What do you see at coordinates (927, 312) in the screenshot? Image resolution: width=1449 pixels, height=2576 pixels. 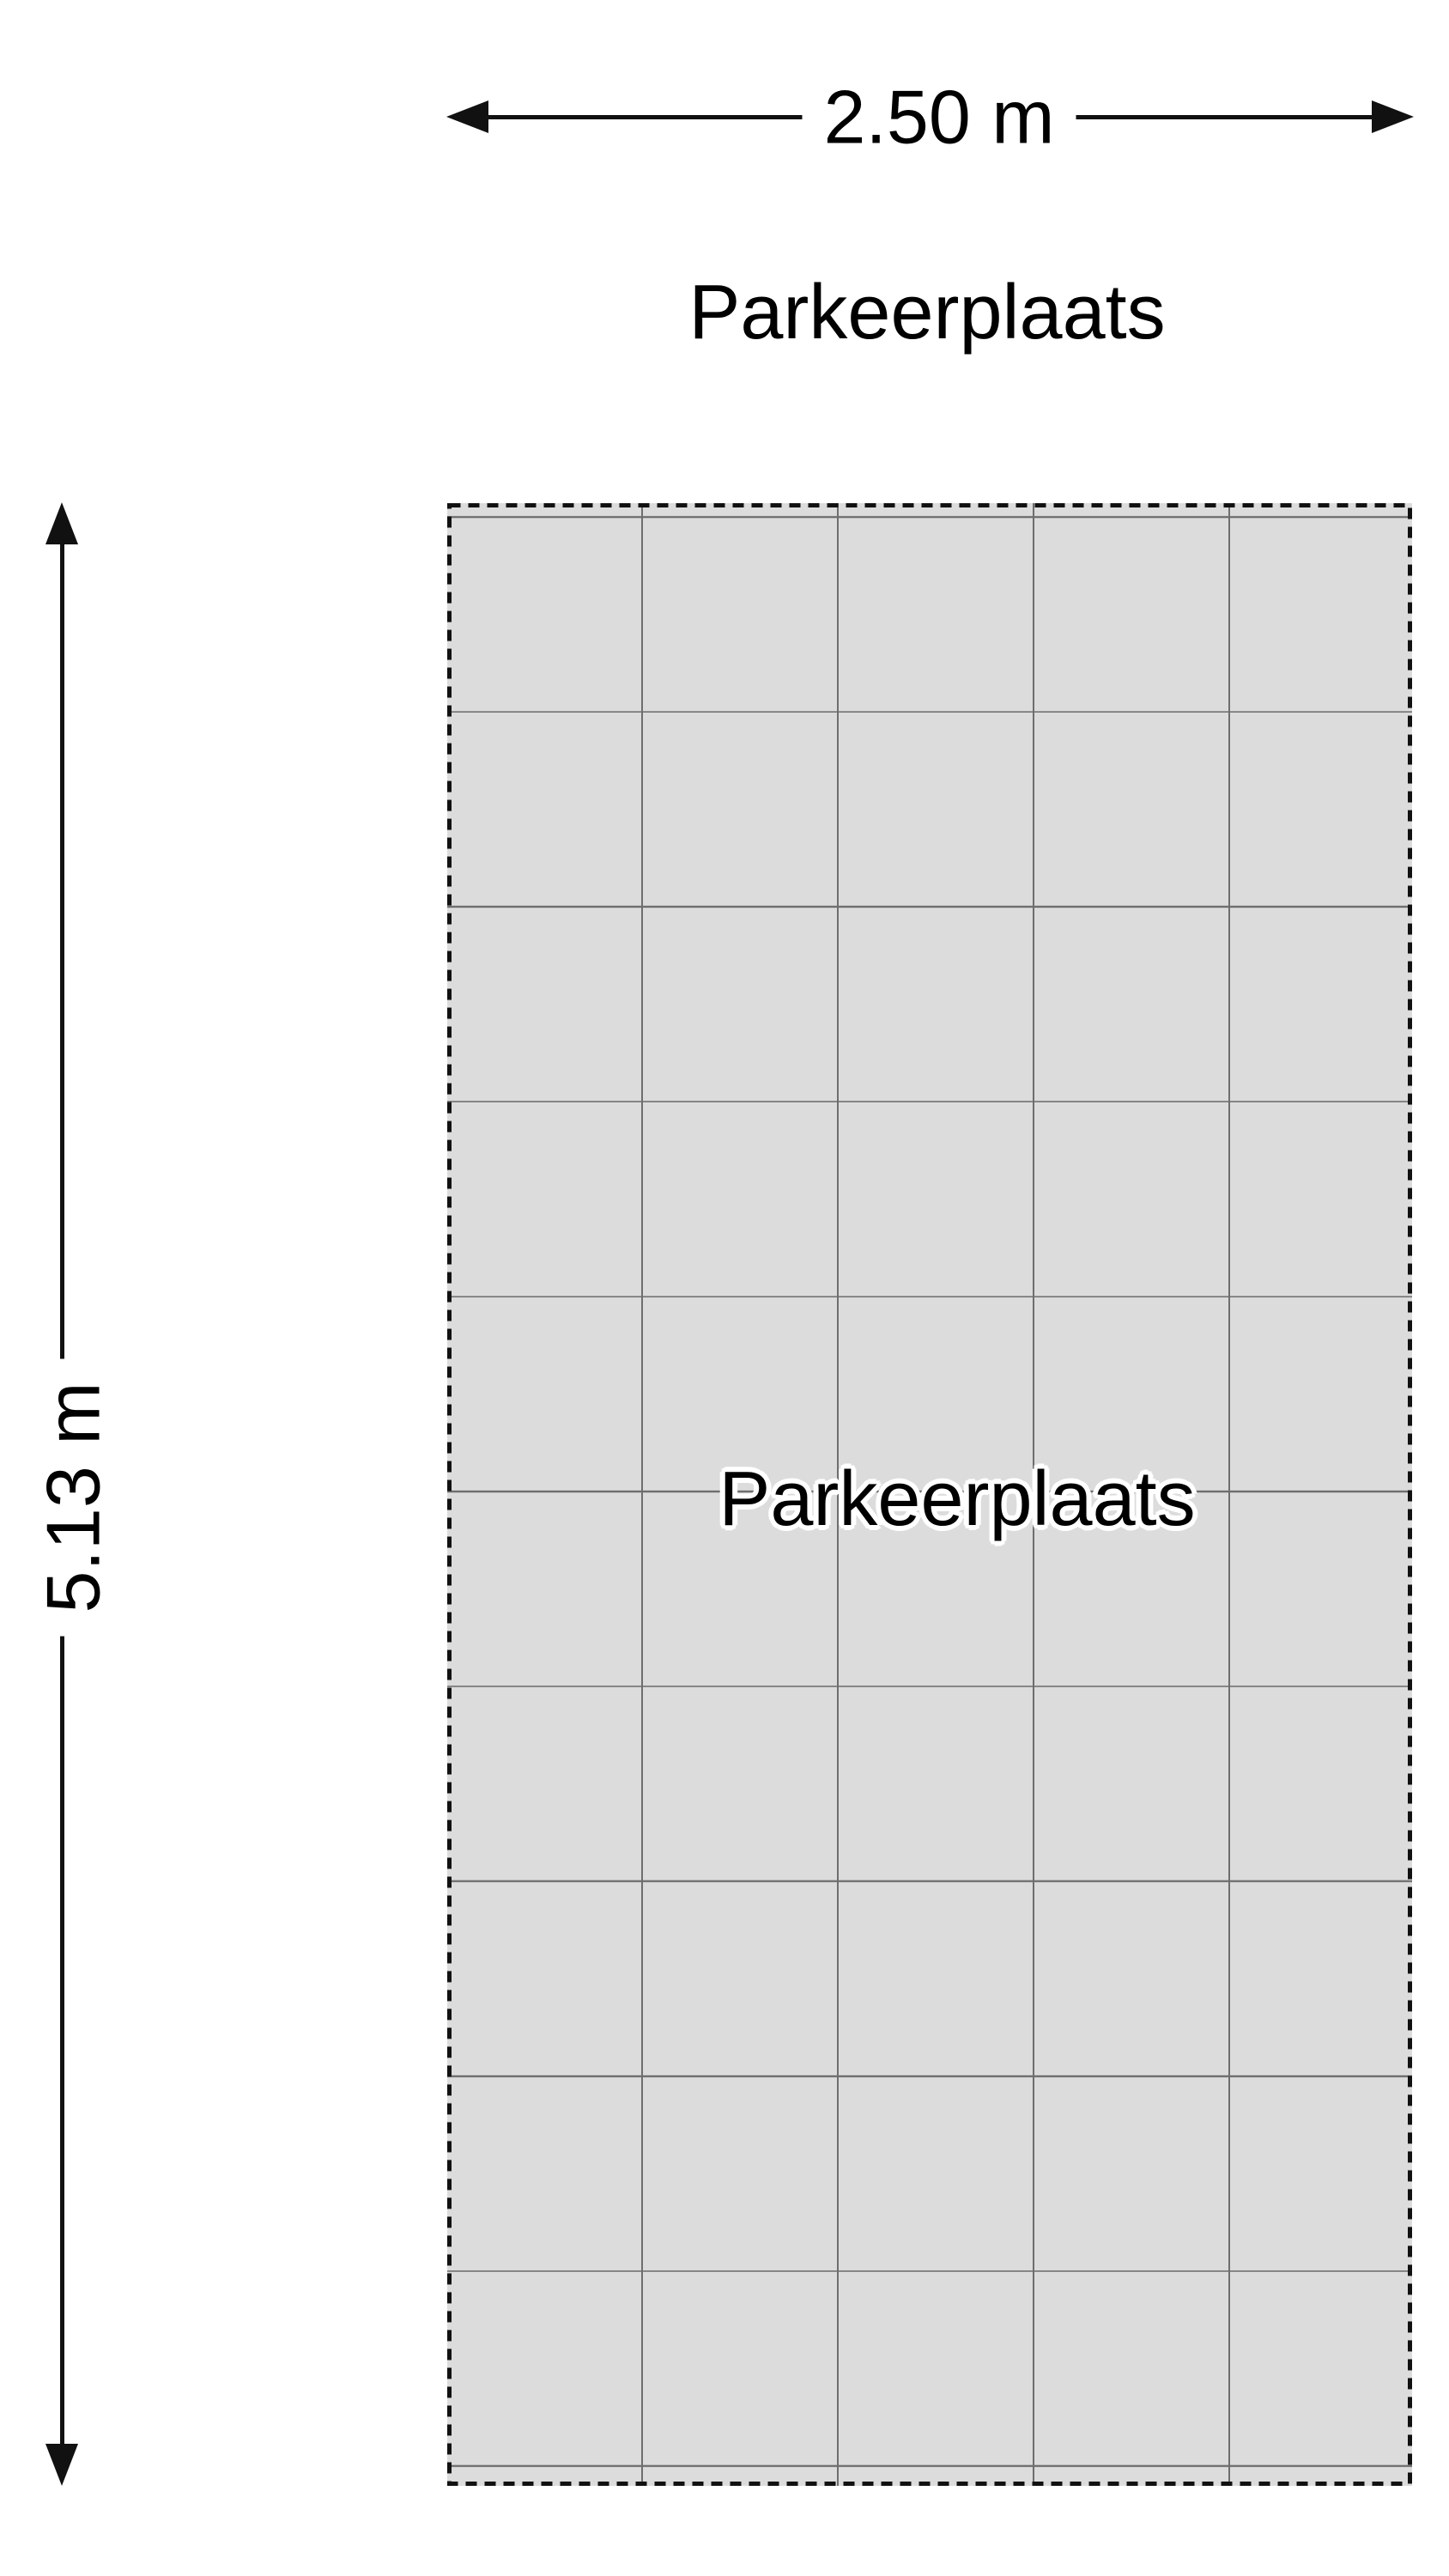 I see `page-title: Parkeerplaats` at bounding box center [927, 312].